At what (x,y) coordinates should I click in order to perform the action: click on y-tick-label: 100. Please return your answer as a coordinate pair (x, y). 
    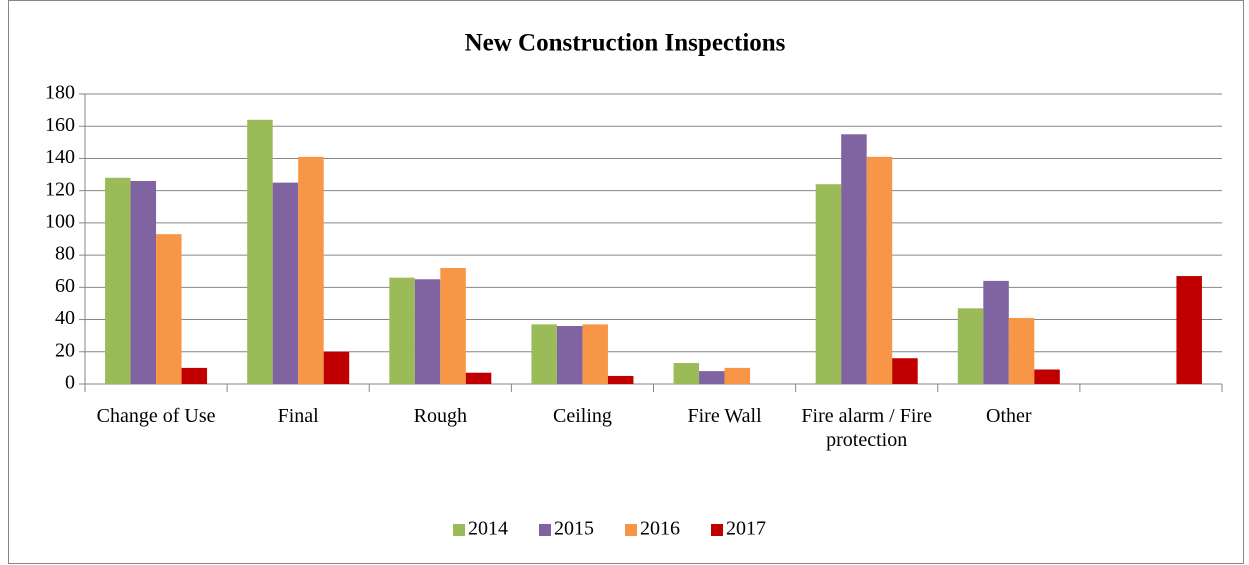
    Looking at the image, I should click on (60, 221).